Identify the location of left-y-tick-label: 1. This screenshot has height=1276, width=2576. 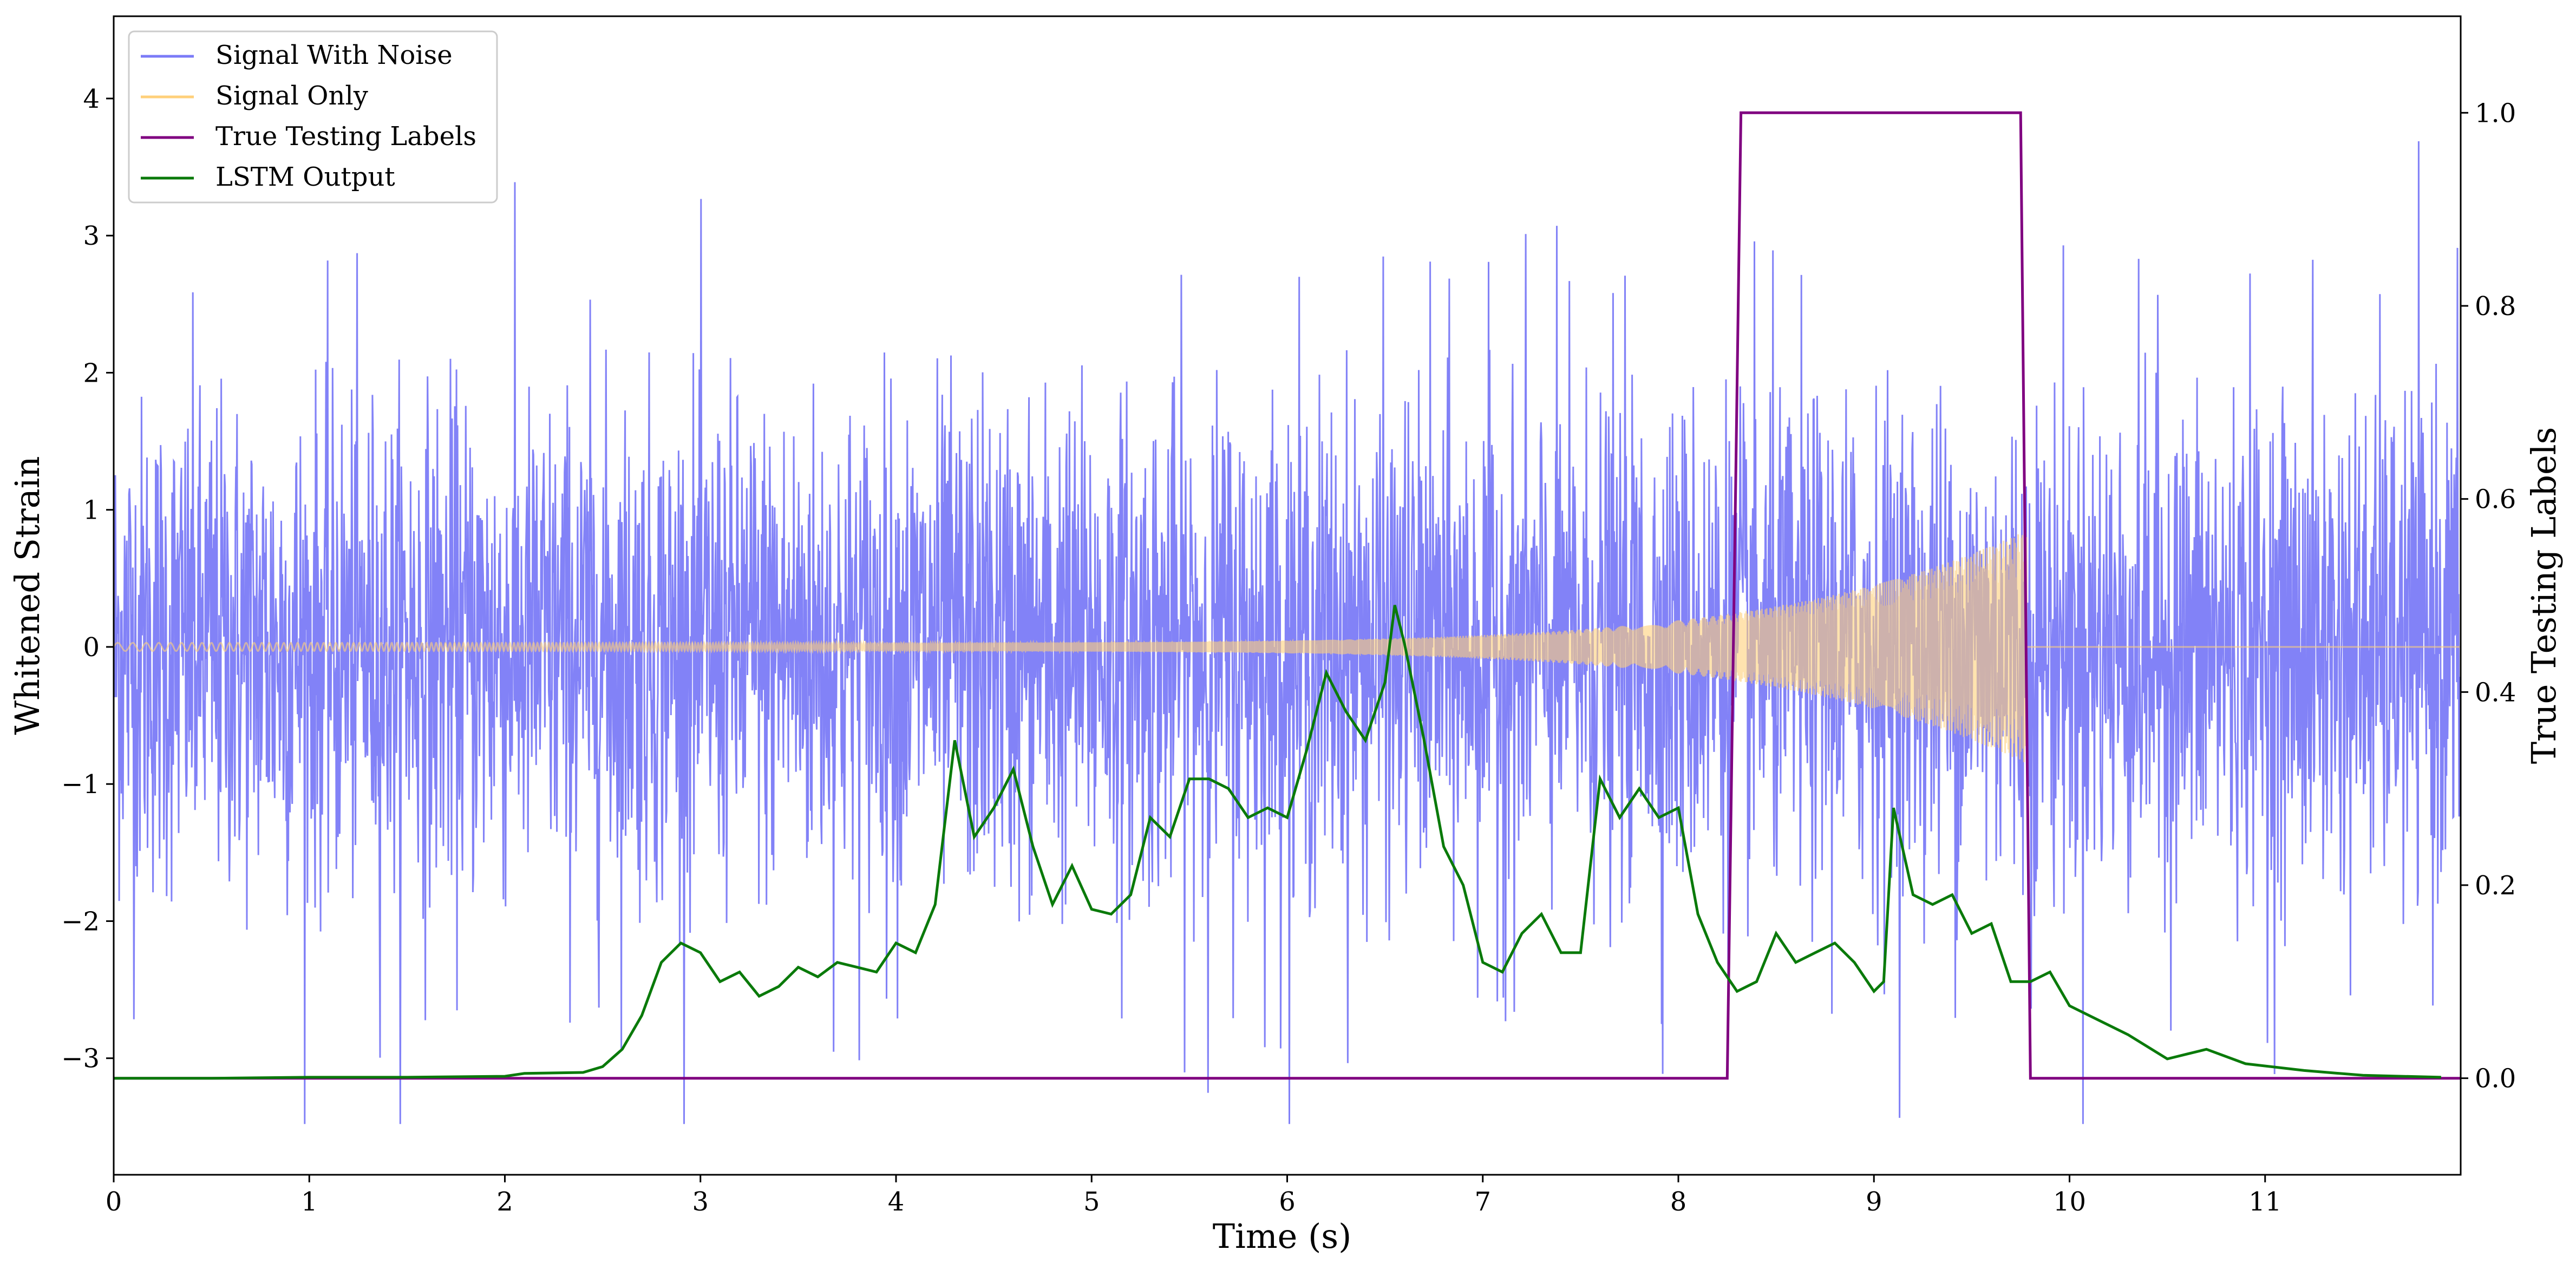
(92, 510).